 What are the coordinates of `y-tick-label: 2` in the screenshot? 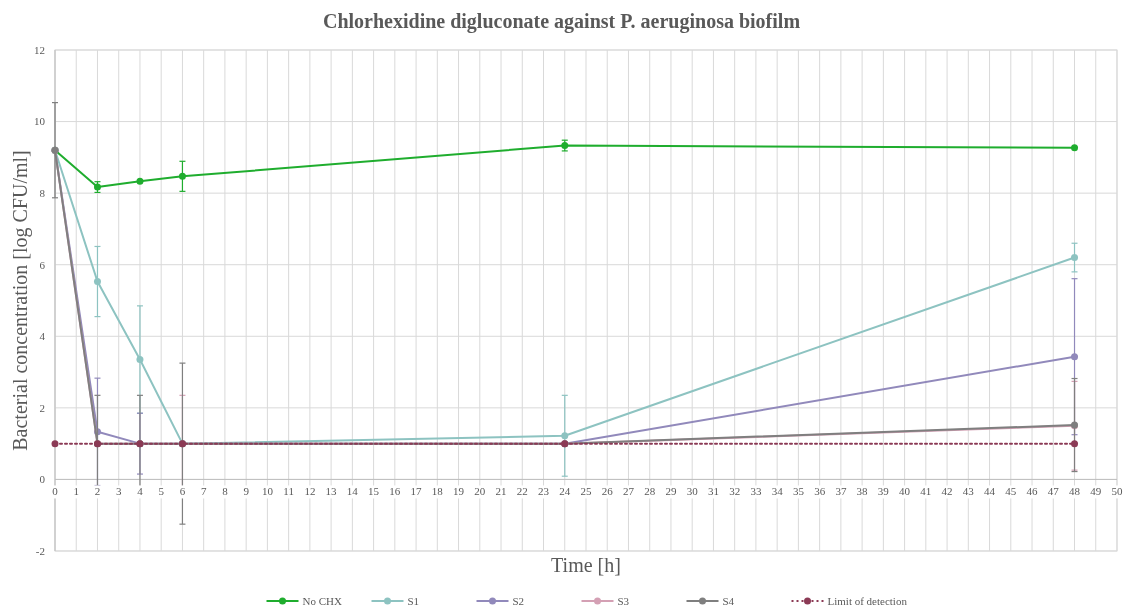 It's located at (42, 407).